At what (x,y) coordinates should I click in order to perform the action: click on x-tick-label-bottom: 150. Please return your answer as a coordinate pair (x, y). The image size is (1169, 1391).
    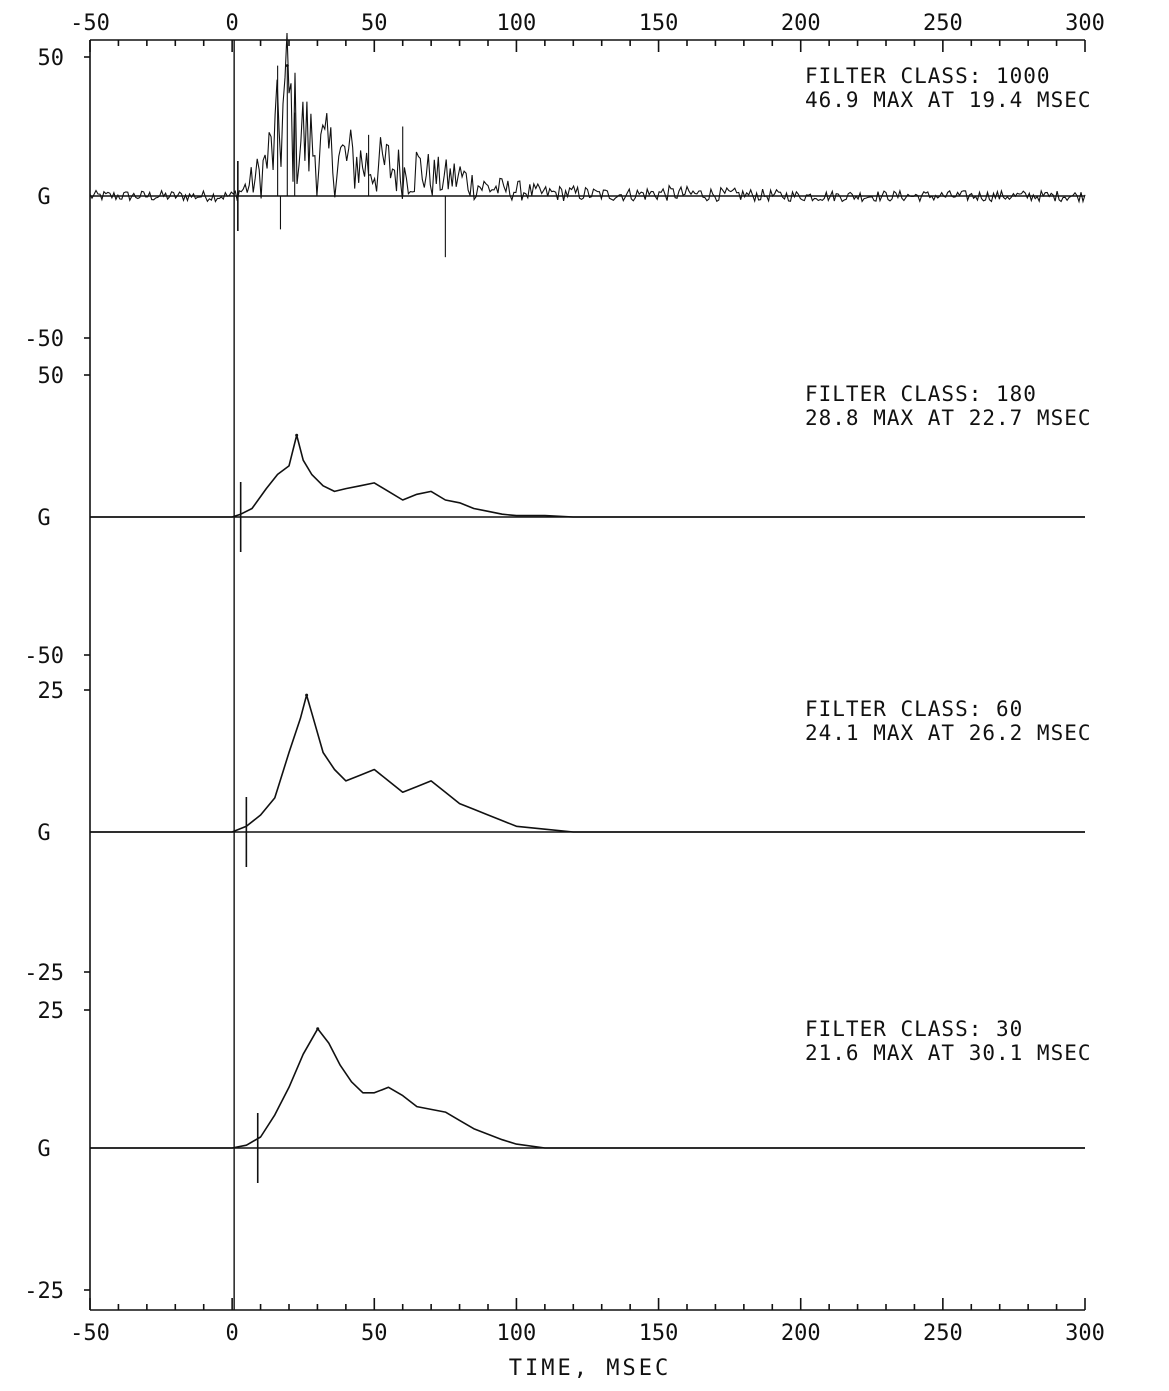
    Looking at the image, I should click on (659, 1333).